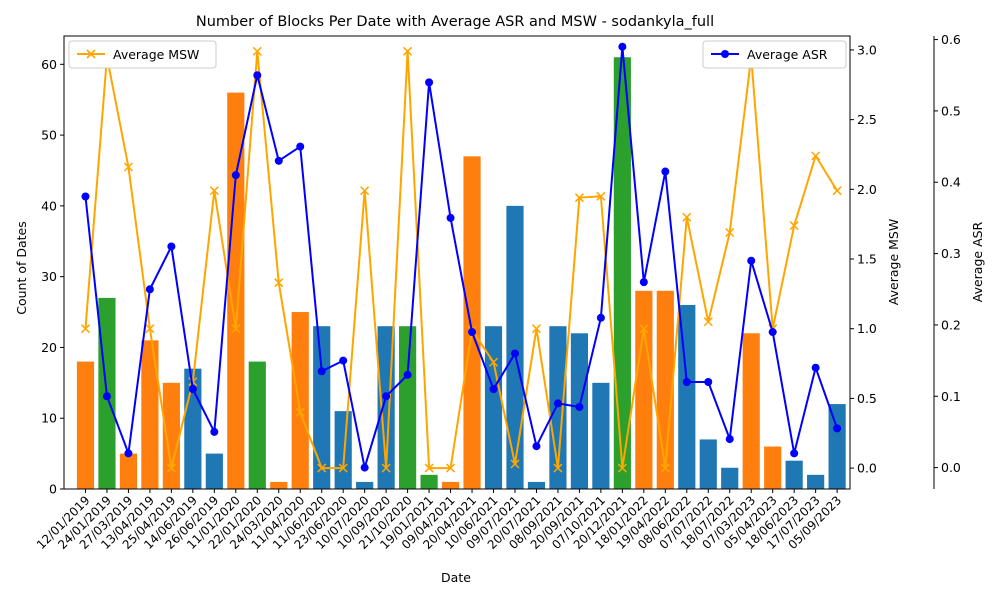 The width and height of the screenshot is (1000, 600). I want to click on y2-tick-label: 0.5, so click(867, 398).